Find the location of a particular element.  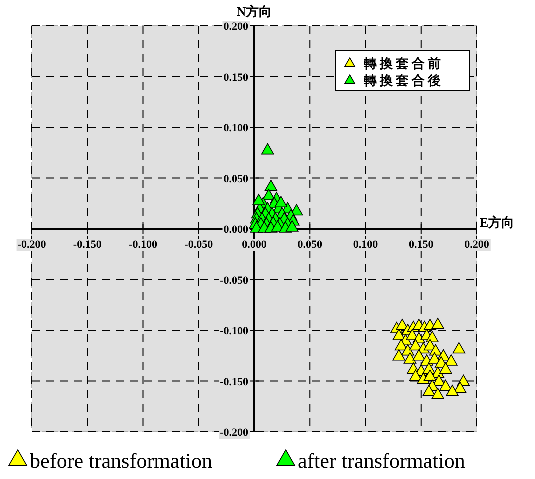

legend-label: 轉換套合後 is located at coordinates (403, 80).